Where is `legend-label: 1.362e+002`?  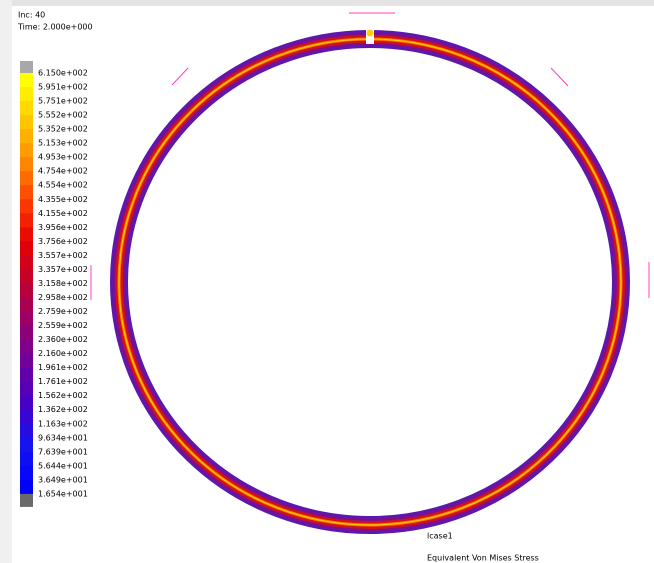
legend-label: 1.362e+002 is located at coordinates (63, 409).